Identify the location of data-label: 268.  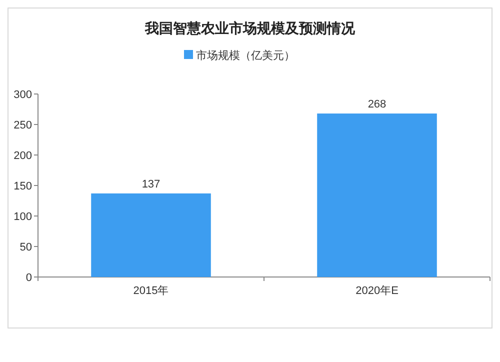
(377, 104).